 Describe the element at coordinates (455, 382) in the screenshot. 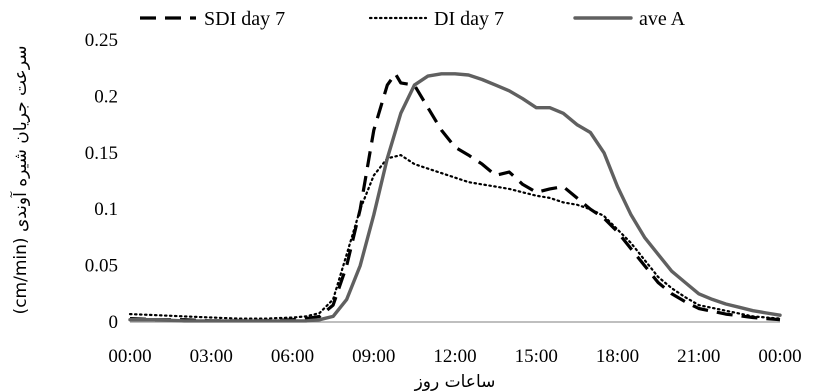

I see `x-axis-title: ساعات روز` at that location.